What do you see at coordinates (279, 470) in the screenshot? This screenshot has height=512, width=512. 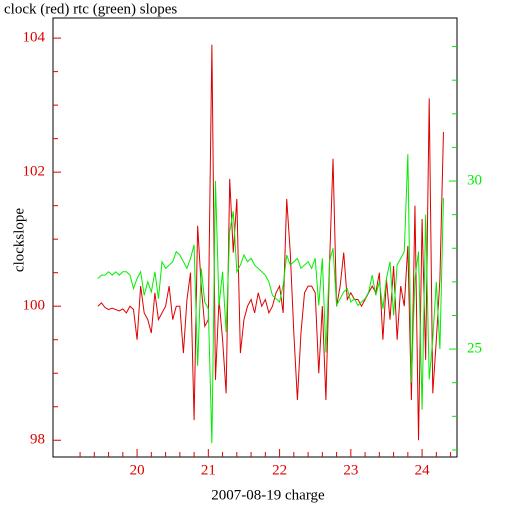 I see `x-tick-label: 22` at bounding box center [279, 470].